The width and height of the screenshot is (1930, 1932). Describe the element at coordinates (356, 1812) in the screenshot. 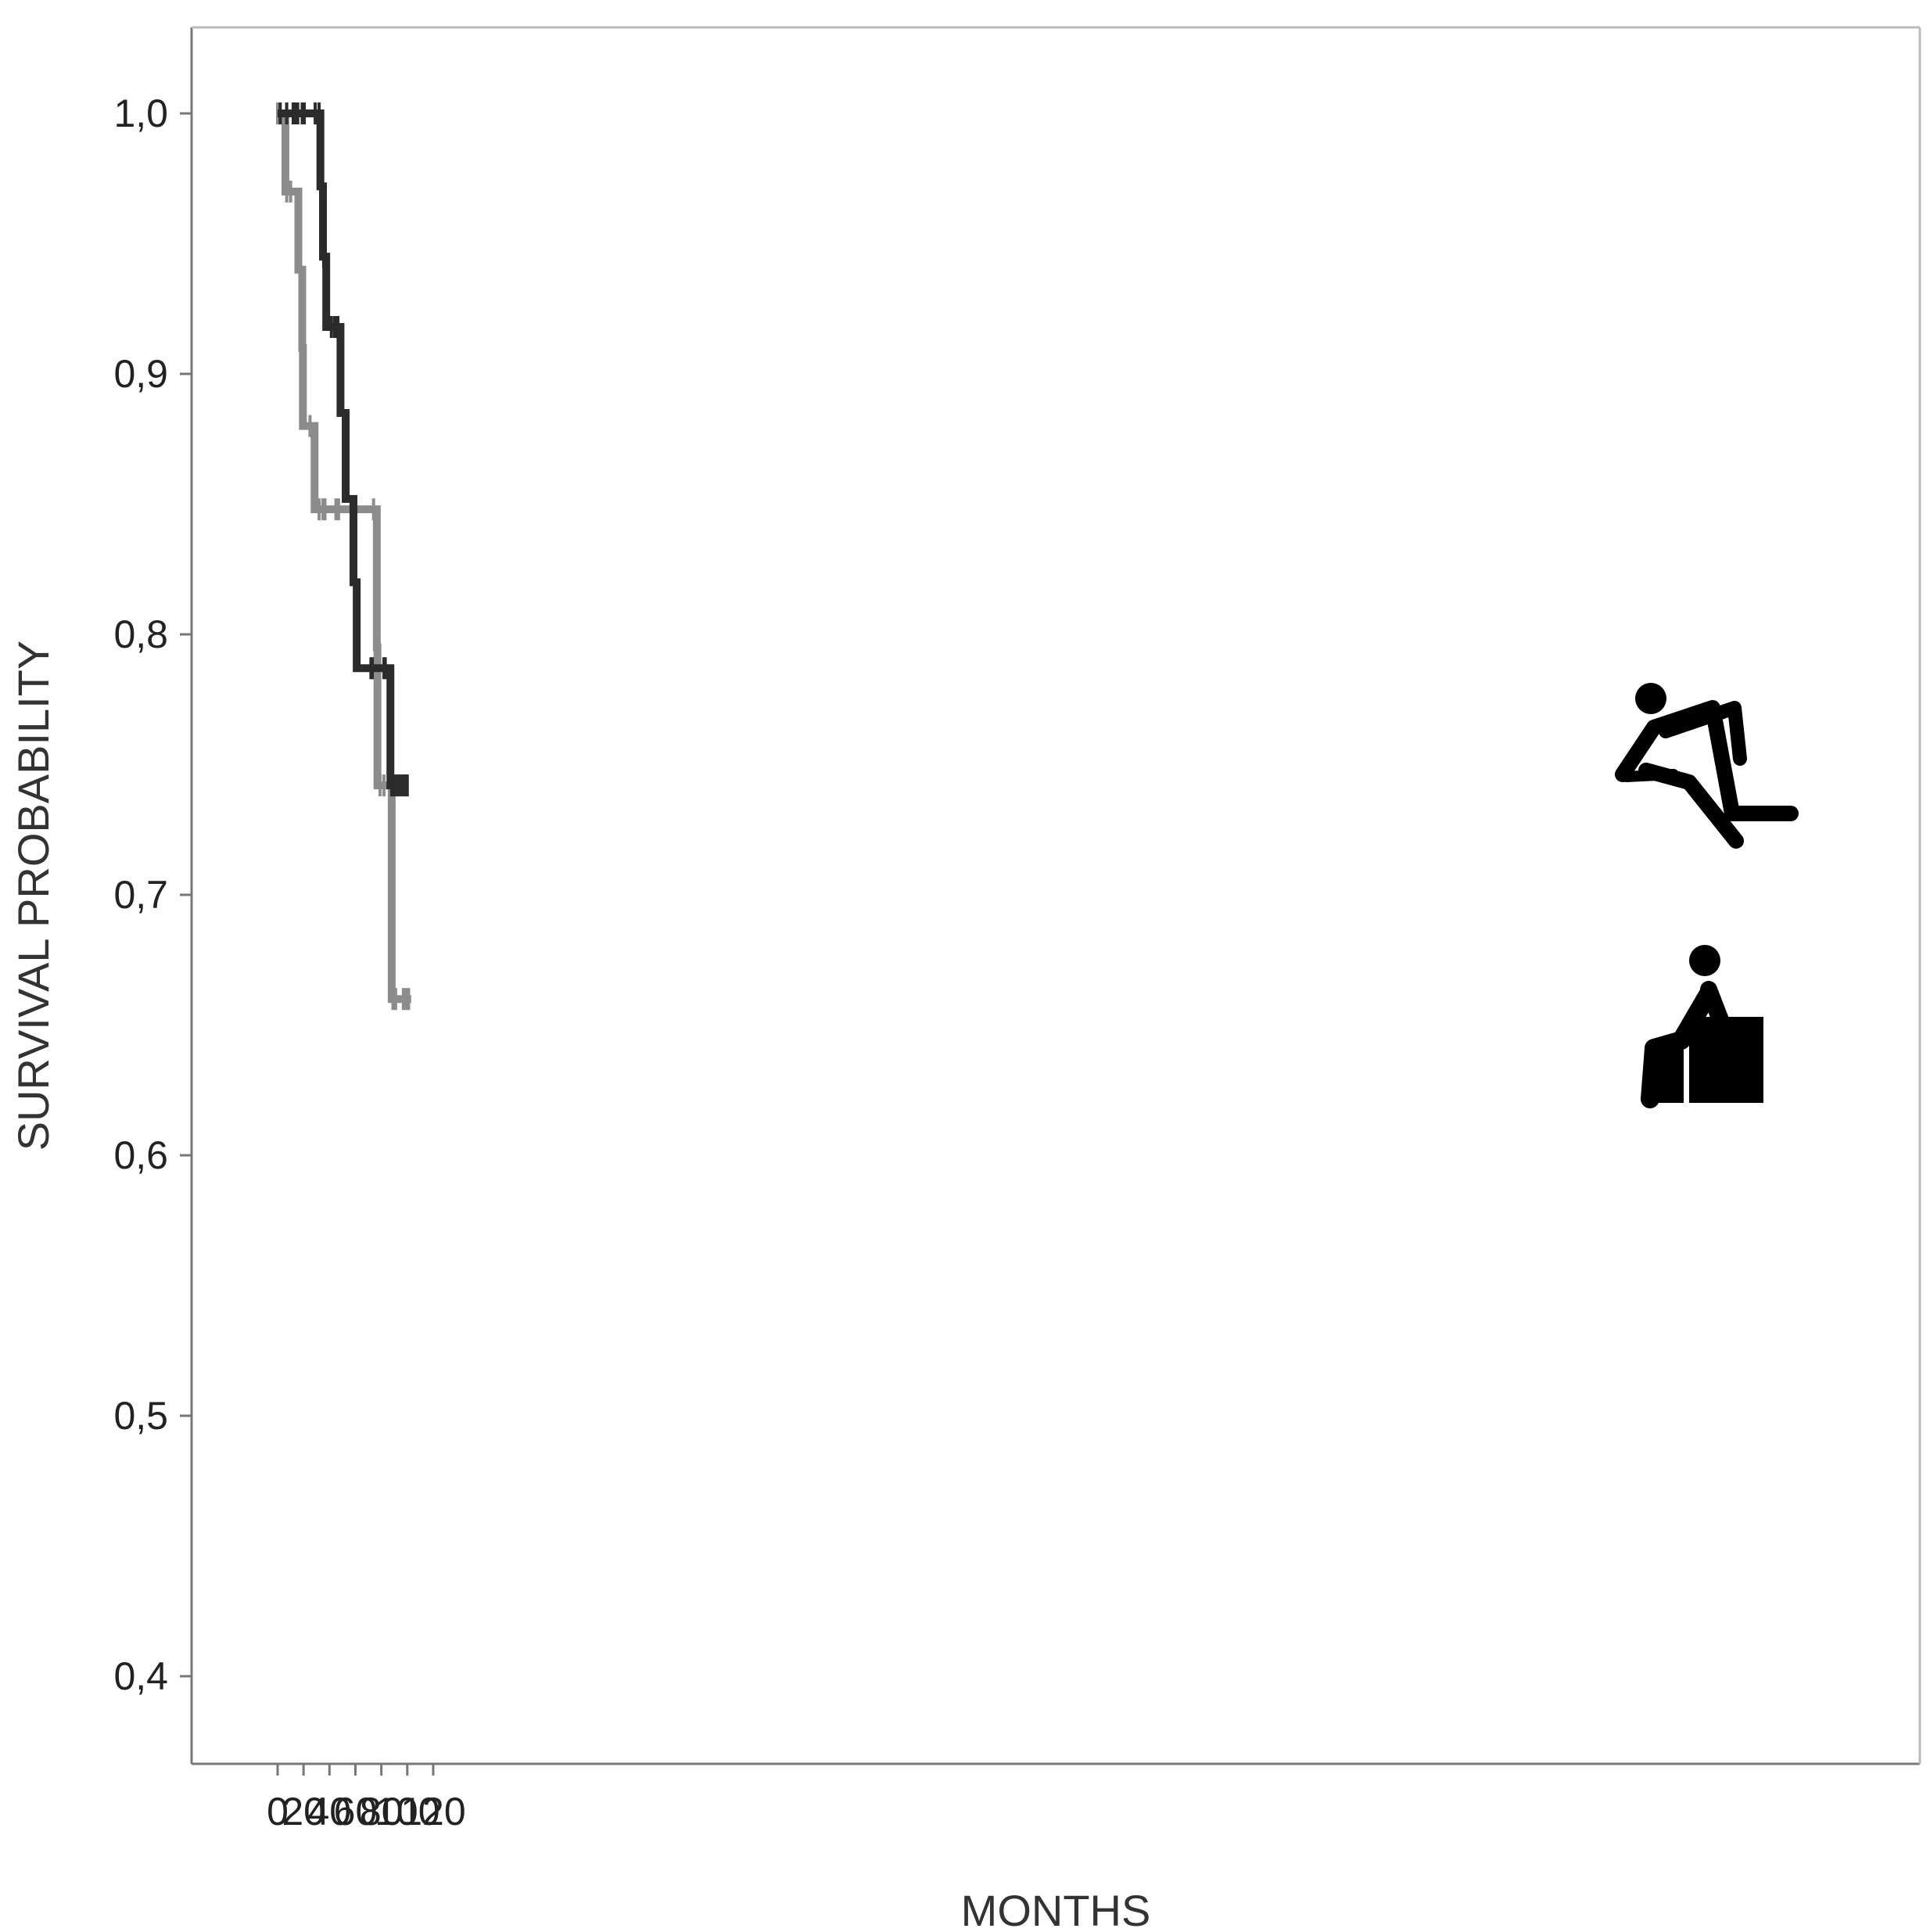

I see `x-tick-label: 60` at that location.